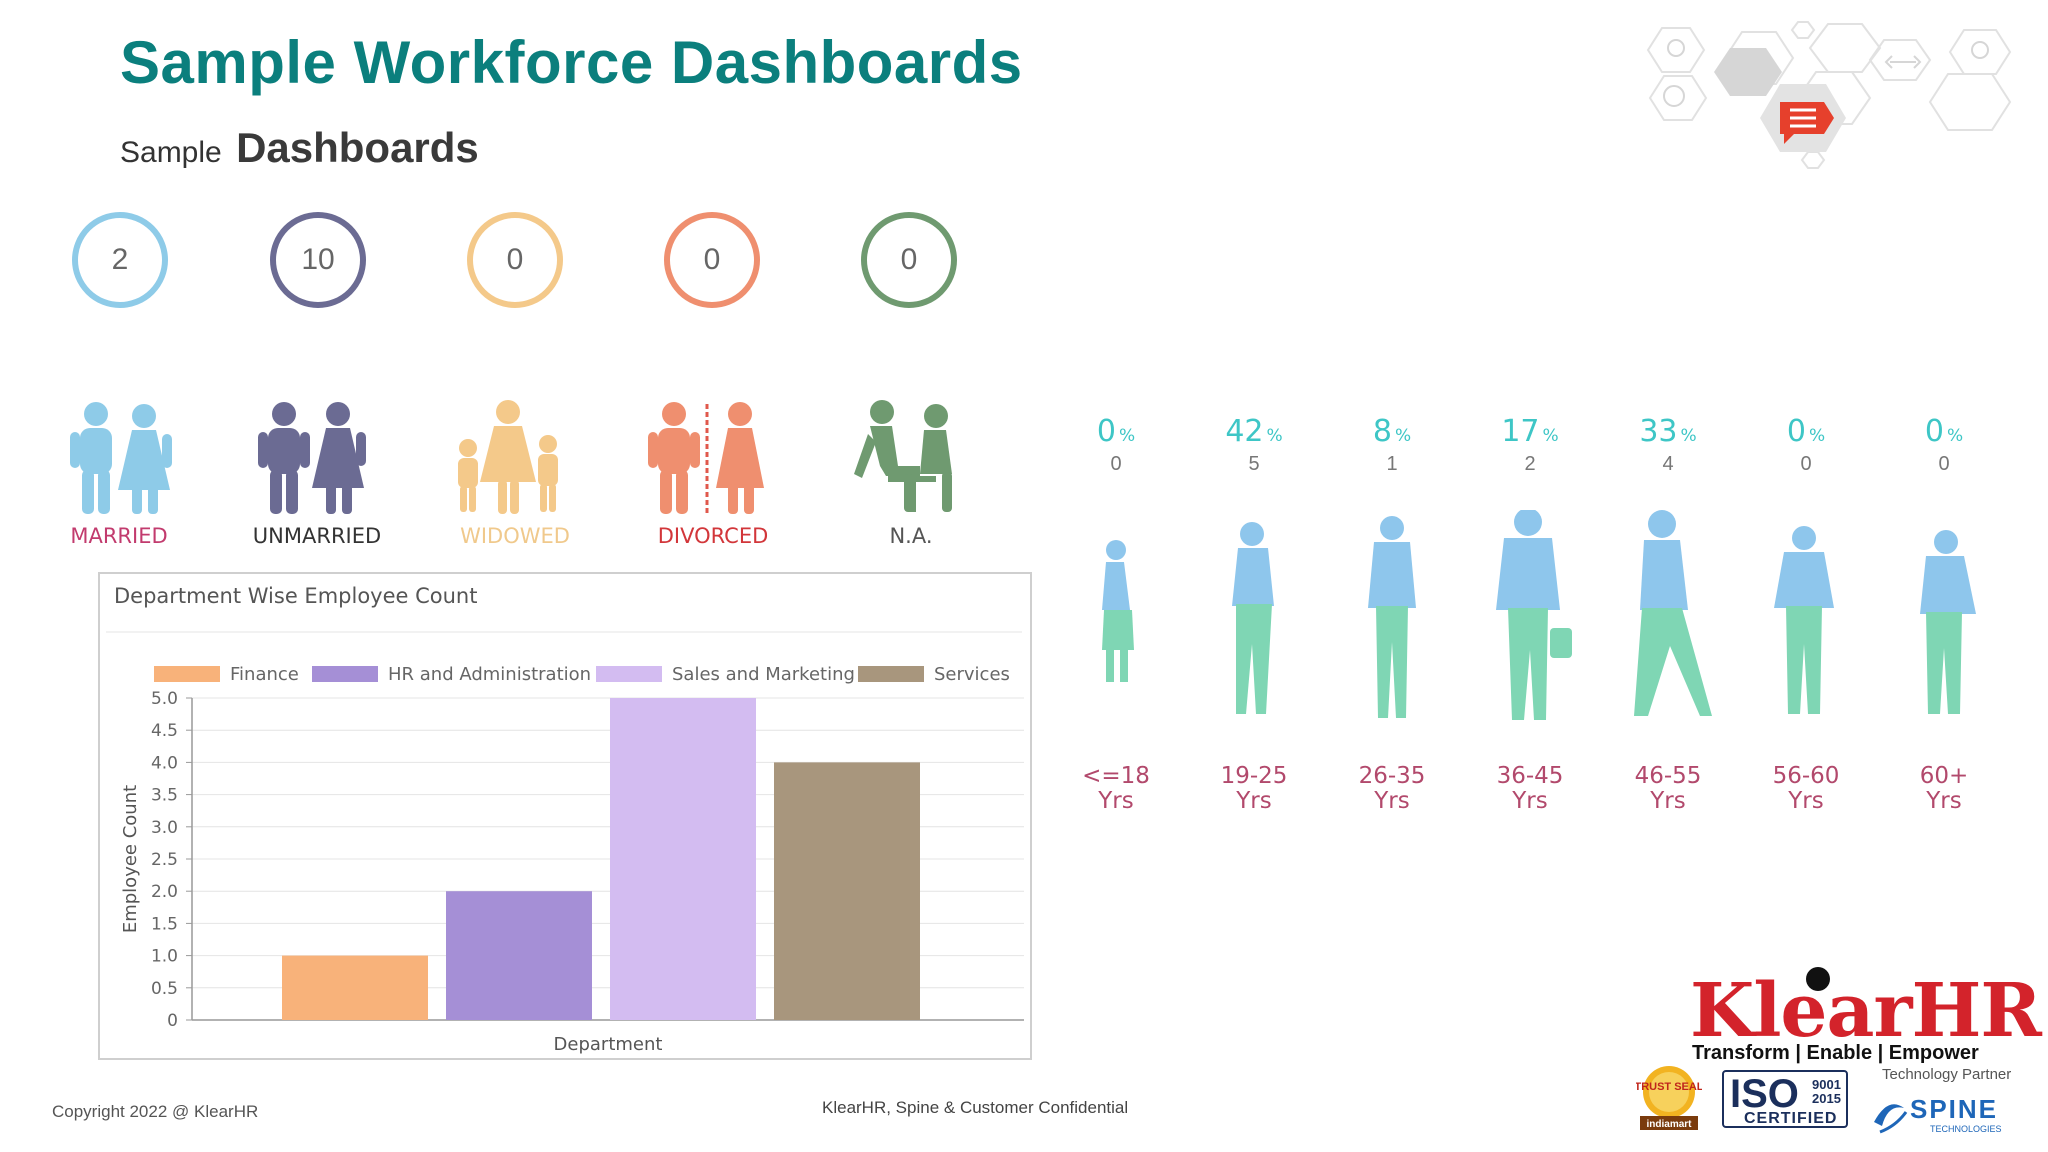  I want to click on unmarried-count: 10, so click(318, 259).